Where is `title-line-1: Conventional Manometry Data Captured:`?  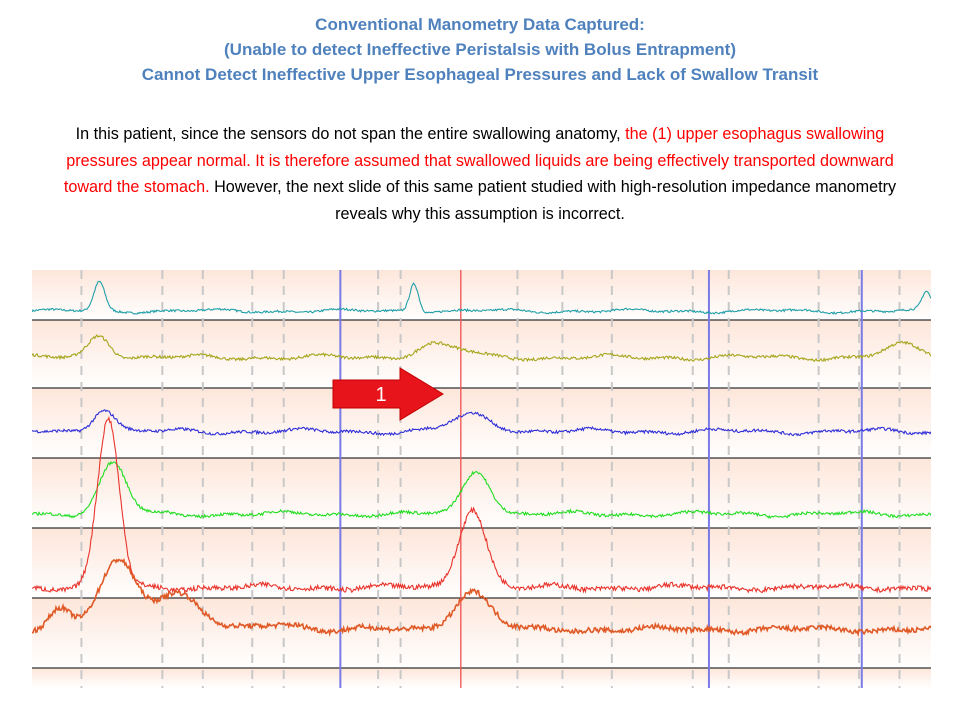 title-line-1: Conventional Manometry Data Captured: is located at coordinates (480, 24).